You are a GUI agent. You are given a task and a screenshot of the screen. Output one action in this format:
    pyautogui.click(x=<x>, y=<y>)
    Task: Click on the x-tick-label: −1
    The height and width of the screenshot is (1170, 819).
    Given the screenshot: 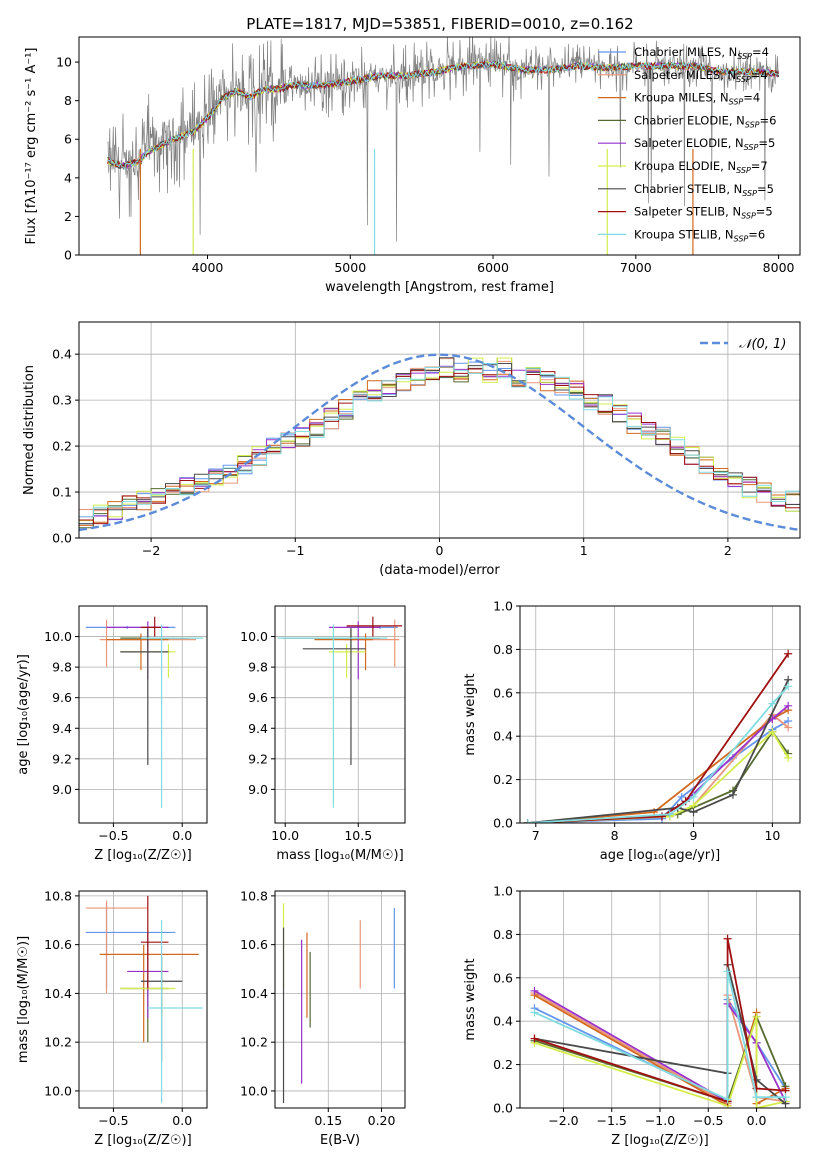 What is the action you would take?
    pyautogui.click(x=295, y=550)
    